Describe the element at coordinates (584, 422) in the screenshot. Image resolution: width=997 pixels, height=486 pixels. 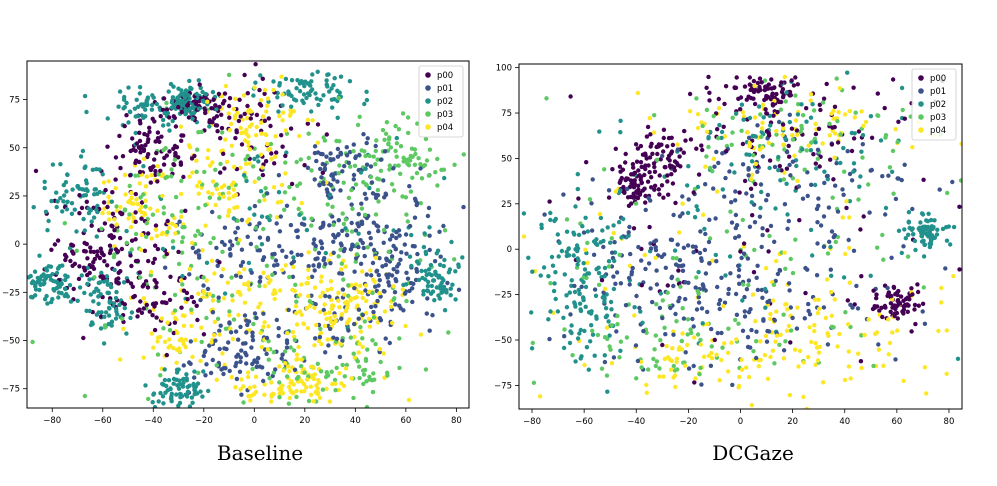
I see `x-tick-label: −60` at that location.